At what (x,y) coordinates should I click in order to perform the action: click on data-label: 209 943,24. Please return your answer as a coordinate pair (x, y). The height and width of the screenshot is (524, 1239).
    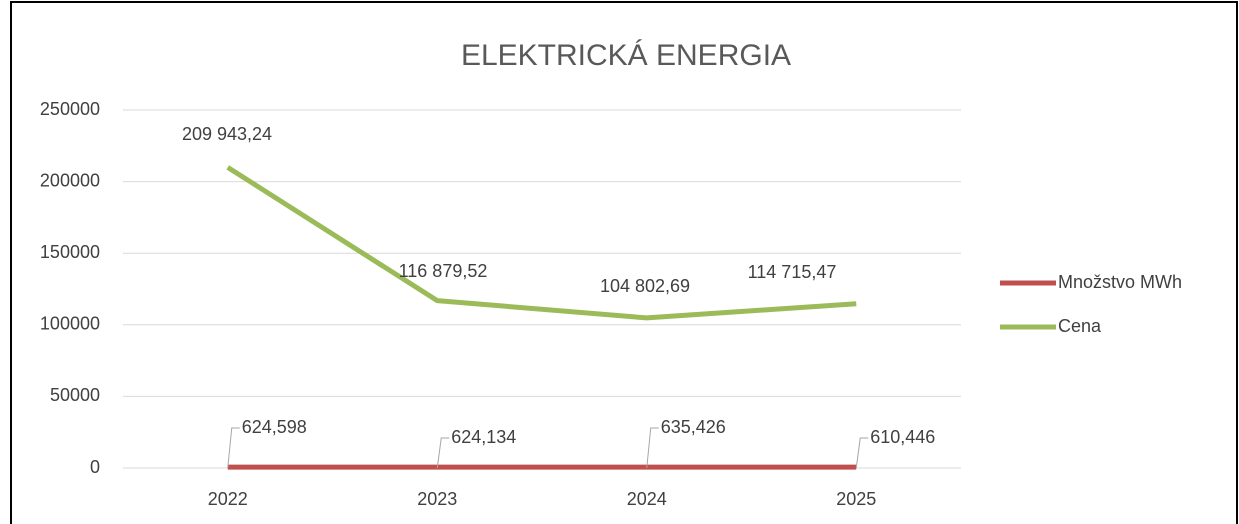
    Looking at the image, I should click on (227, 134).